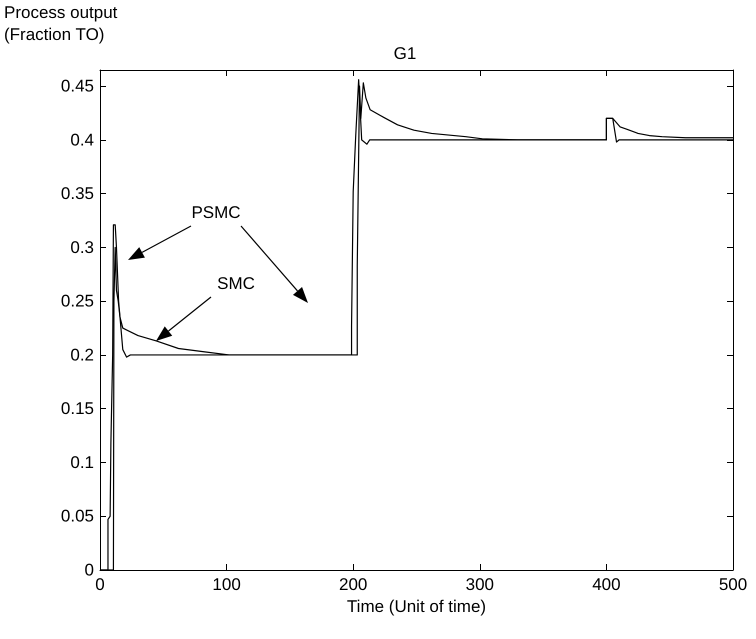 This screenshot has height=639, width=756. What do you see at coordinates (216, 212) in the screenshot?
I see `annotation: PSMC` at bounding box center [216, 212].